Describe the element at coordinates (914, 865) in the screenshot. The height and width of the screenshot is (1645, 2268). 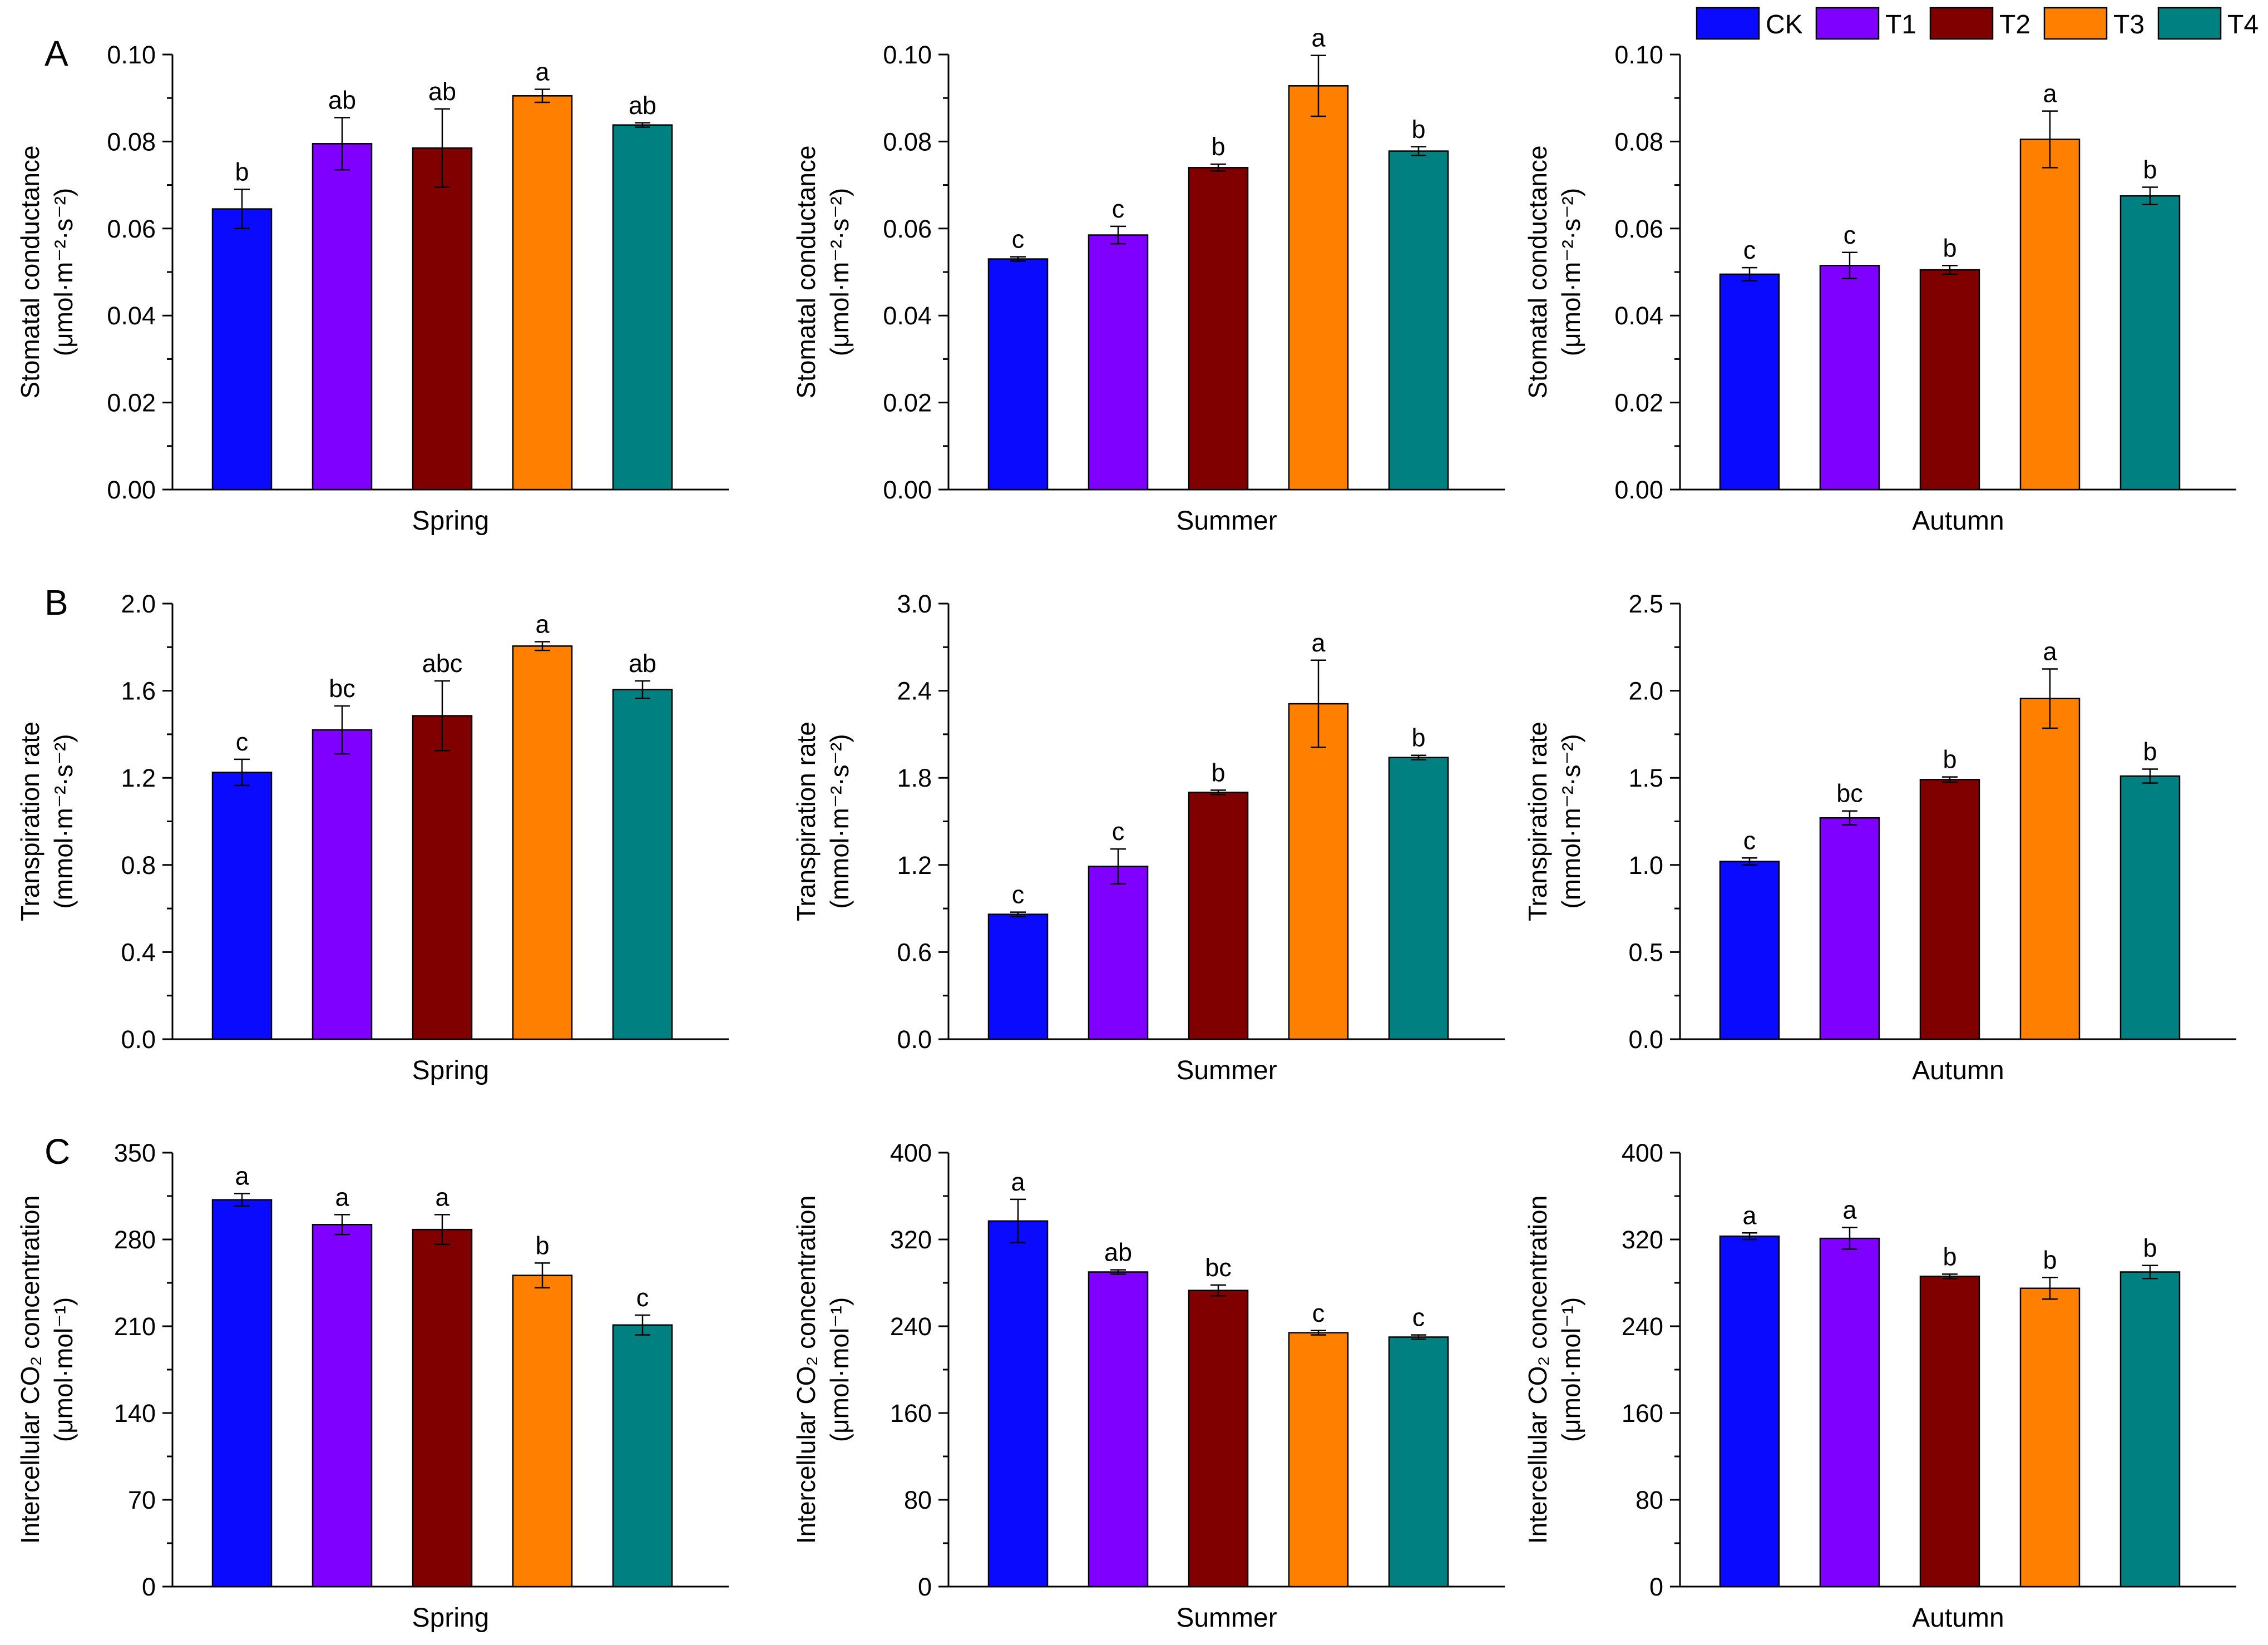
I see `y-tick-label: 1.2` at that location.